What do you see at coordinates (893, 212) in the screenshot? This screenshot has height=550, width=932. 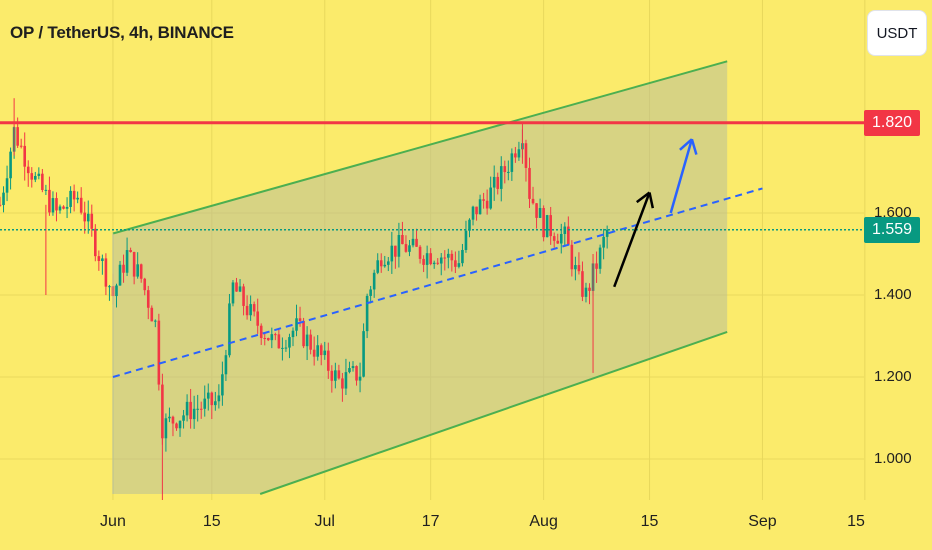 I see `y-tick-label: 1.600` at bounding box center [893, 212].